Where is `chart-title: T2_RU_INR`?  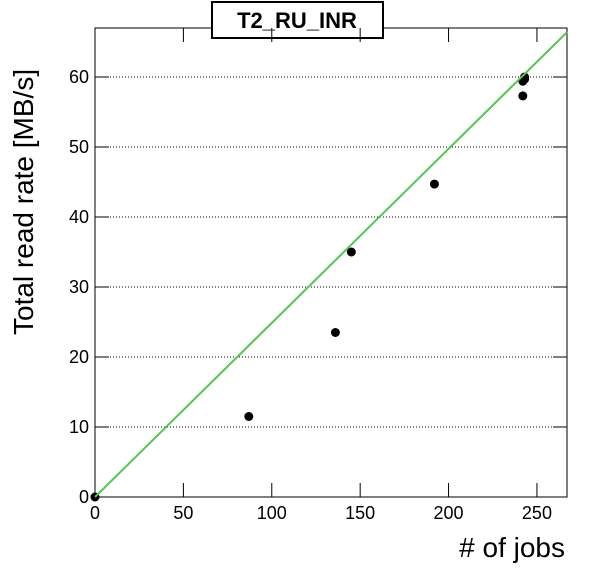 chart-title: T2_RU_INR is located at coordinates (297, 20).